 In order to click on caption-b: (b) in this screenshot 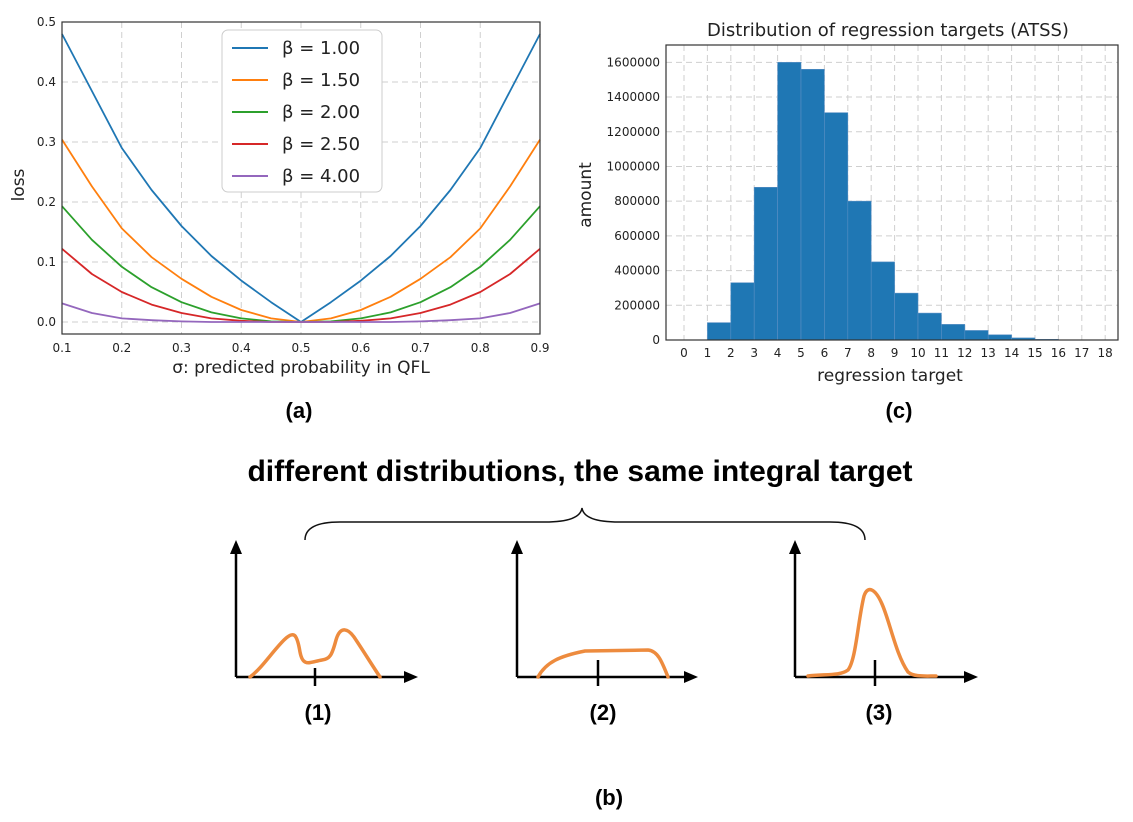, I will do `click(609, 797)`.